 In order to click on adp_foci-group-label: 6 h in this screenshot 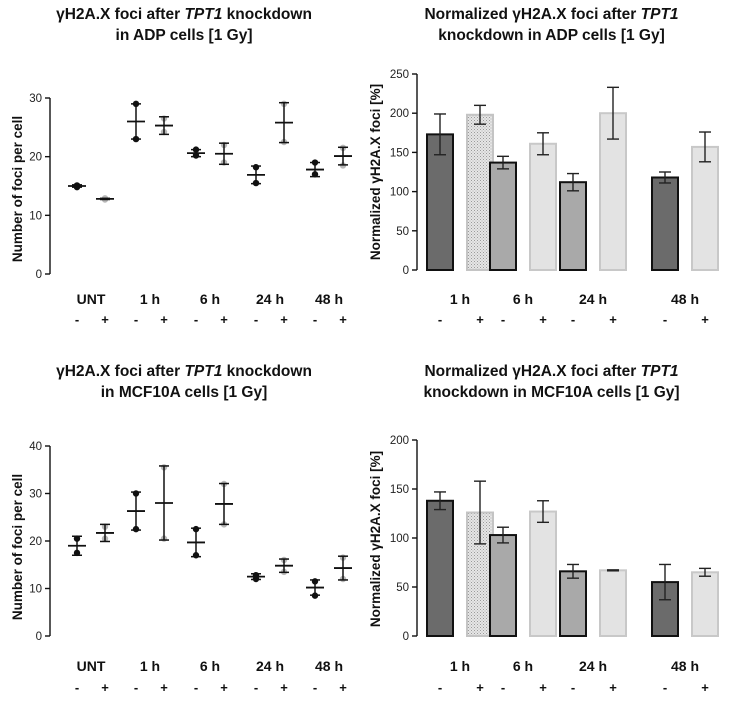, I will do `click(210, 299)`.